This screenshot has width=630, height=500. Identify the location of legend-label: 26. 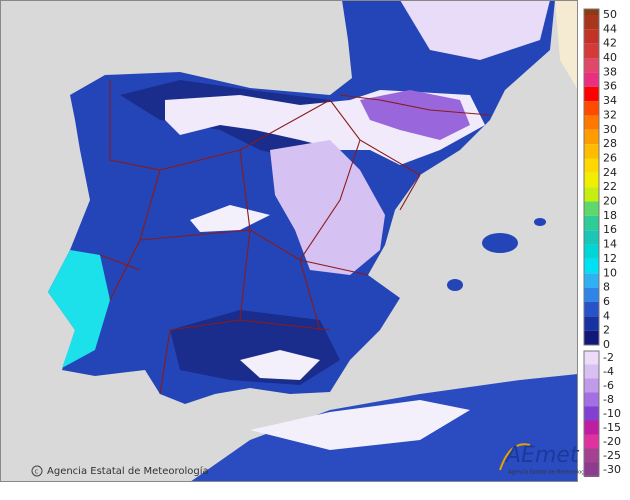
(610, 157).